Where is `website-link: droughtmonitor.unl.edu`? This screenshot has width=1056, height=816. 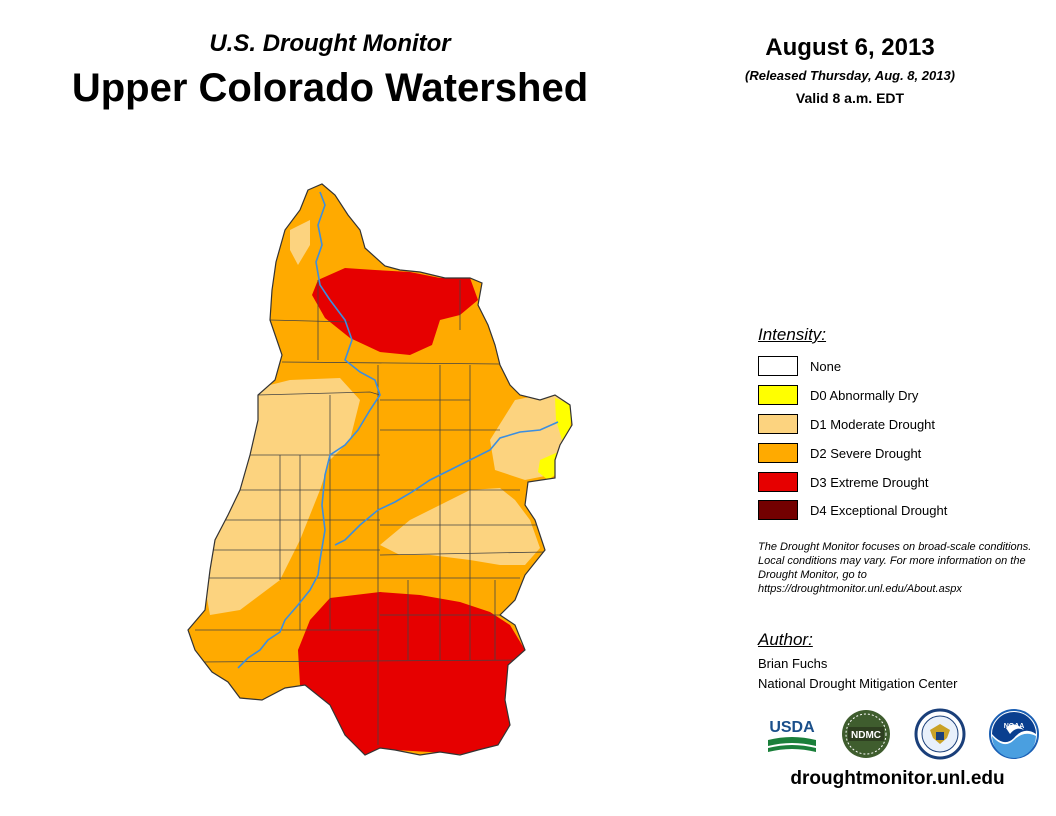
website-link: droughtmonitor.unl.edu is located at coordinates (897, 778).